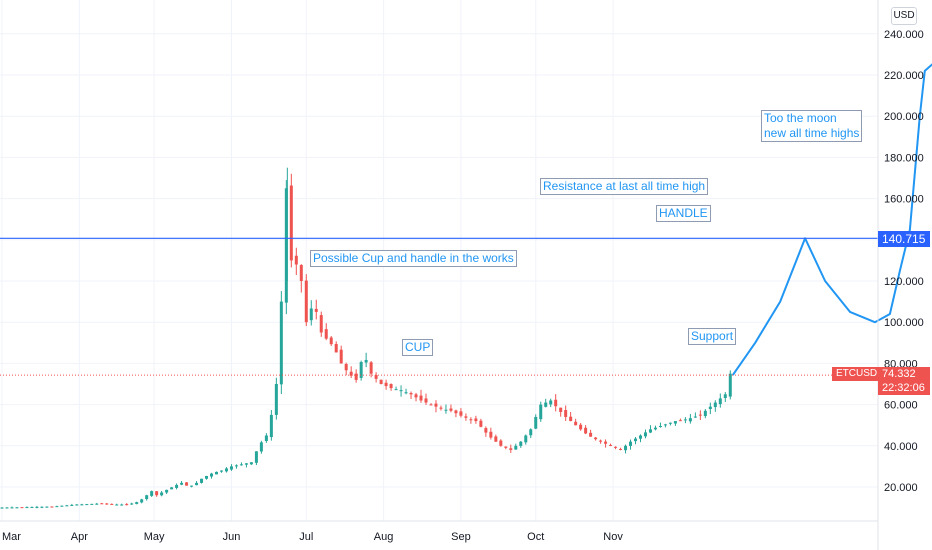 This screenshot has height=550, width=932. What do you see at coordinates (154, 537) in the screenshot?
I see `x-tick-label: May` at bounding box center [154, 537].